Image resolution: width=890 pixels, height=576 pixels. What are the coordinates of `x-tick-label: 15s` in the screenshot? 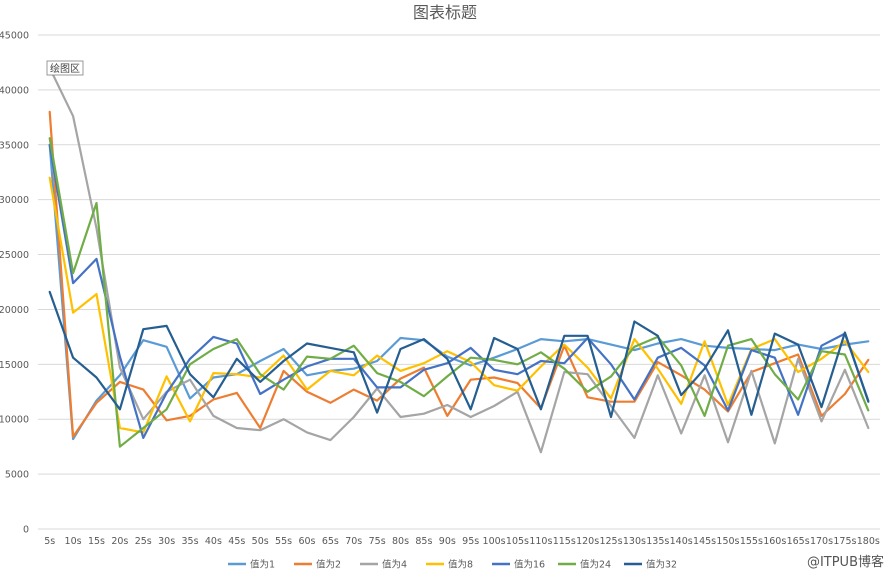 It's located at (96, 541).